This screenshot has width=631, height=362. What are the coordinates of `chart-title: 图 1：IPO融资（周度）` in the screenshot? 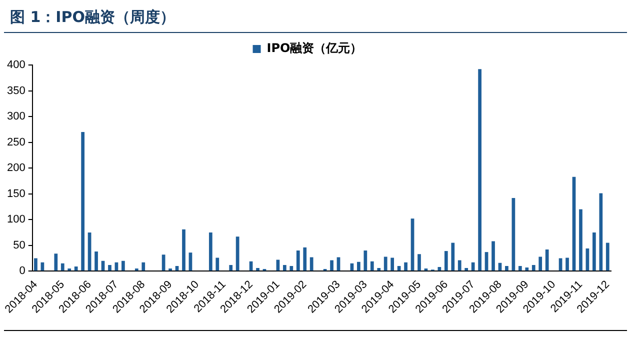 It's located at (315, 16).